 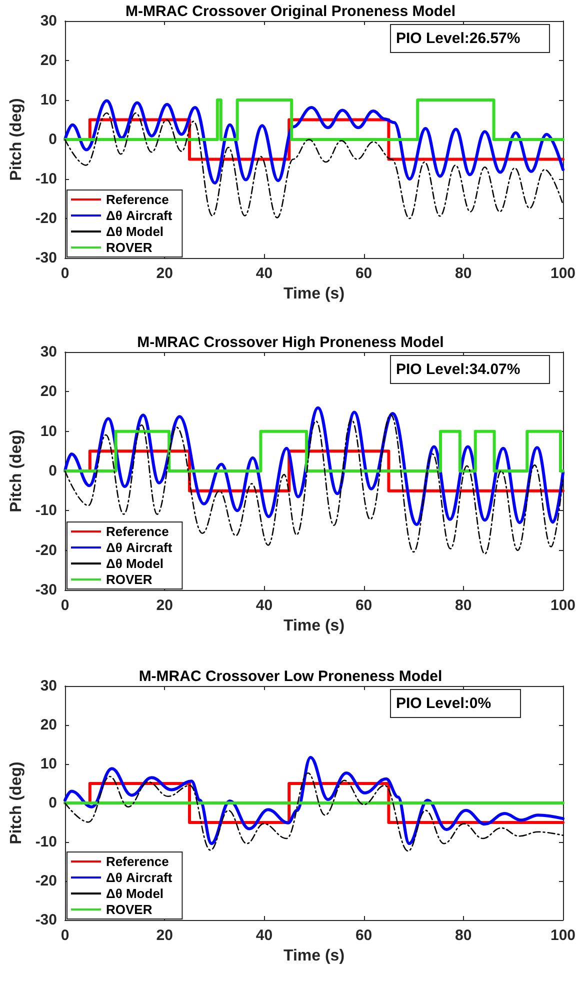 I want to click on annotation: PIO Level:0%, so click(x=444, y=703).